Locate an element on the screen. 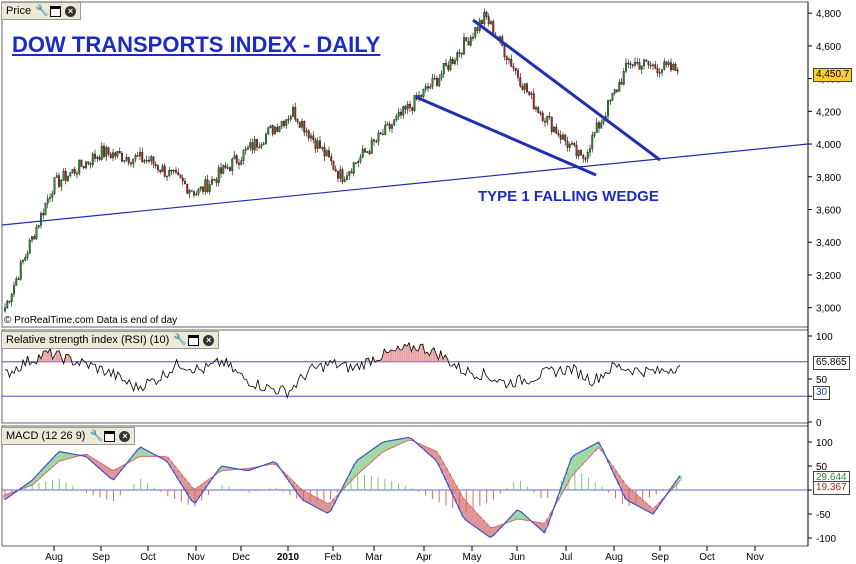 This screenshot has width=856, height=564. x-tick-label: Jul is located at coordinates (566, 557).